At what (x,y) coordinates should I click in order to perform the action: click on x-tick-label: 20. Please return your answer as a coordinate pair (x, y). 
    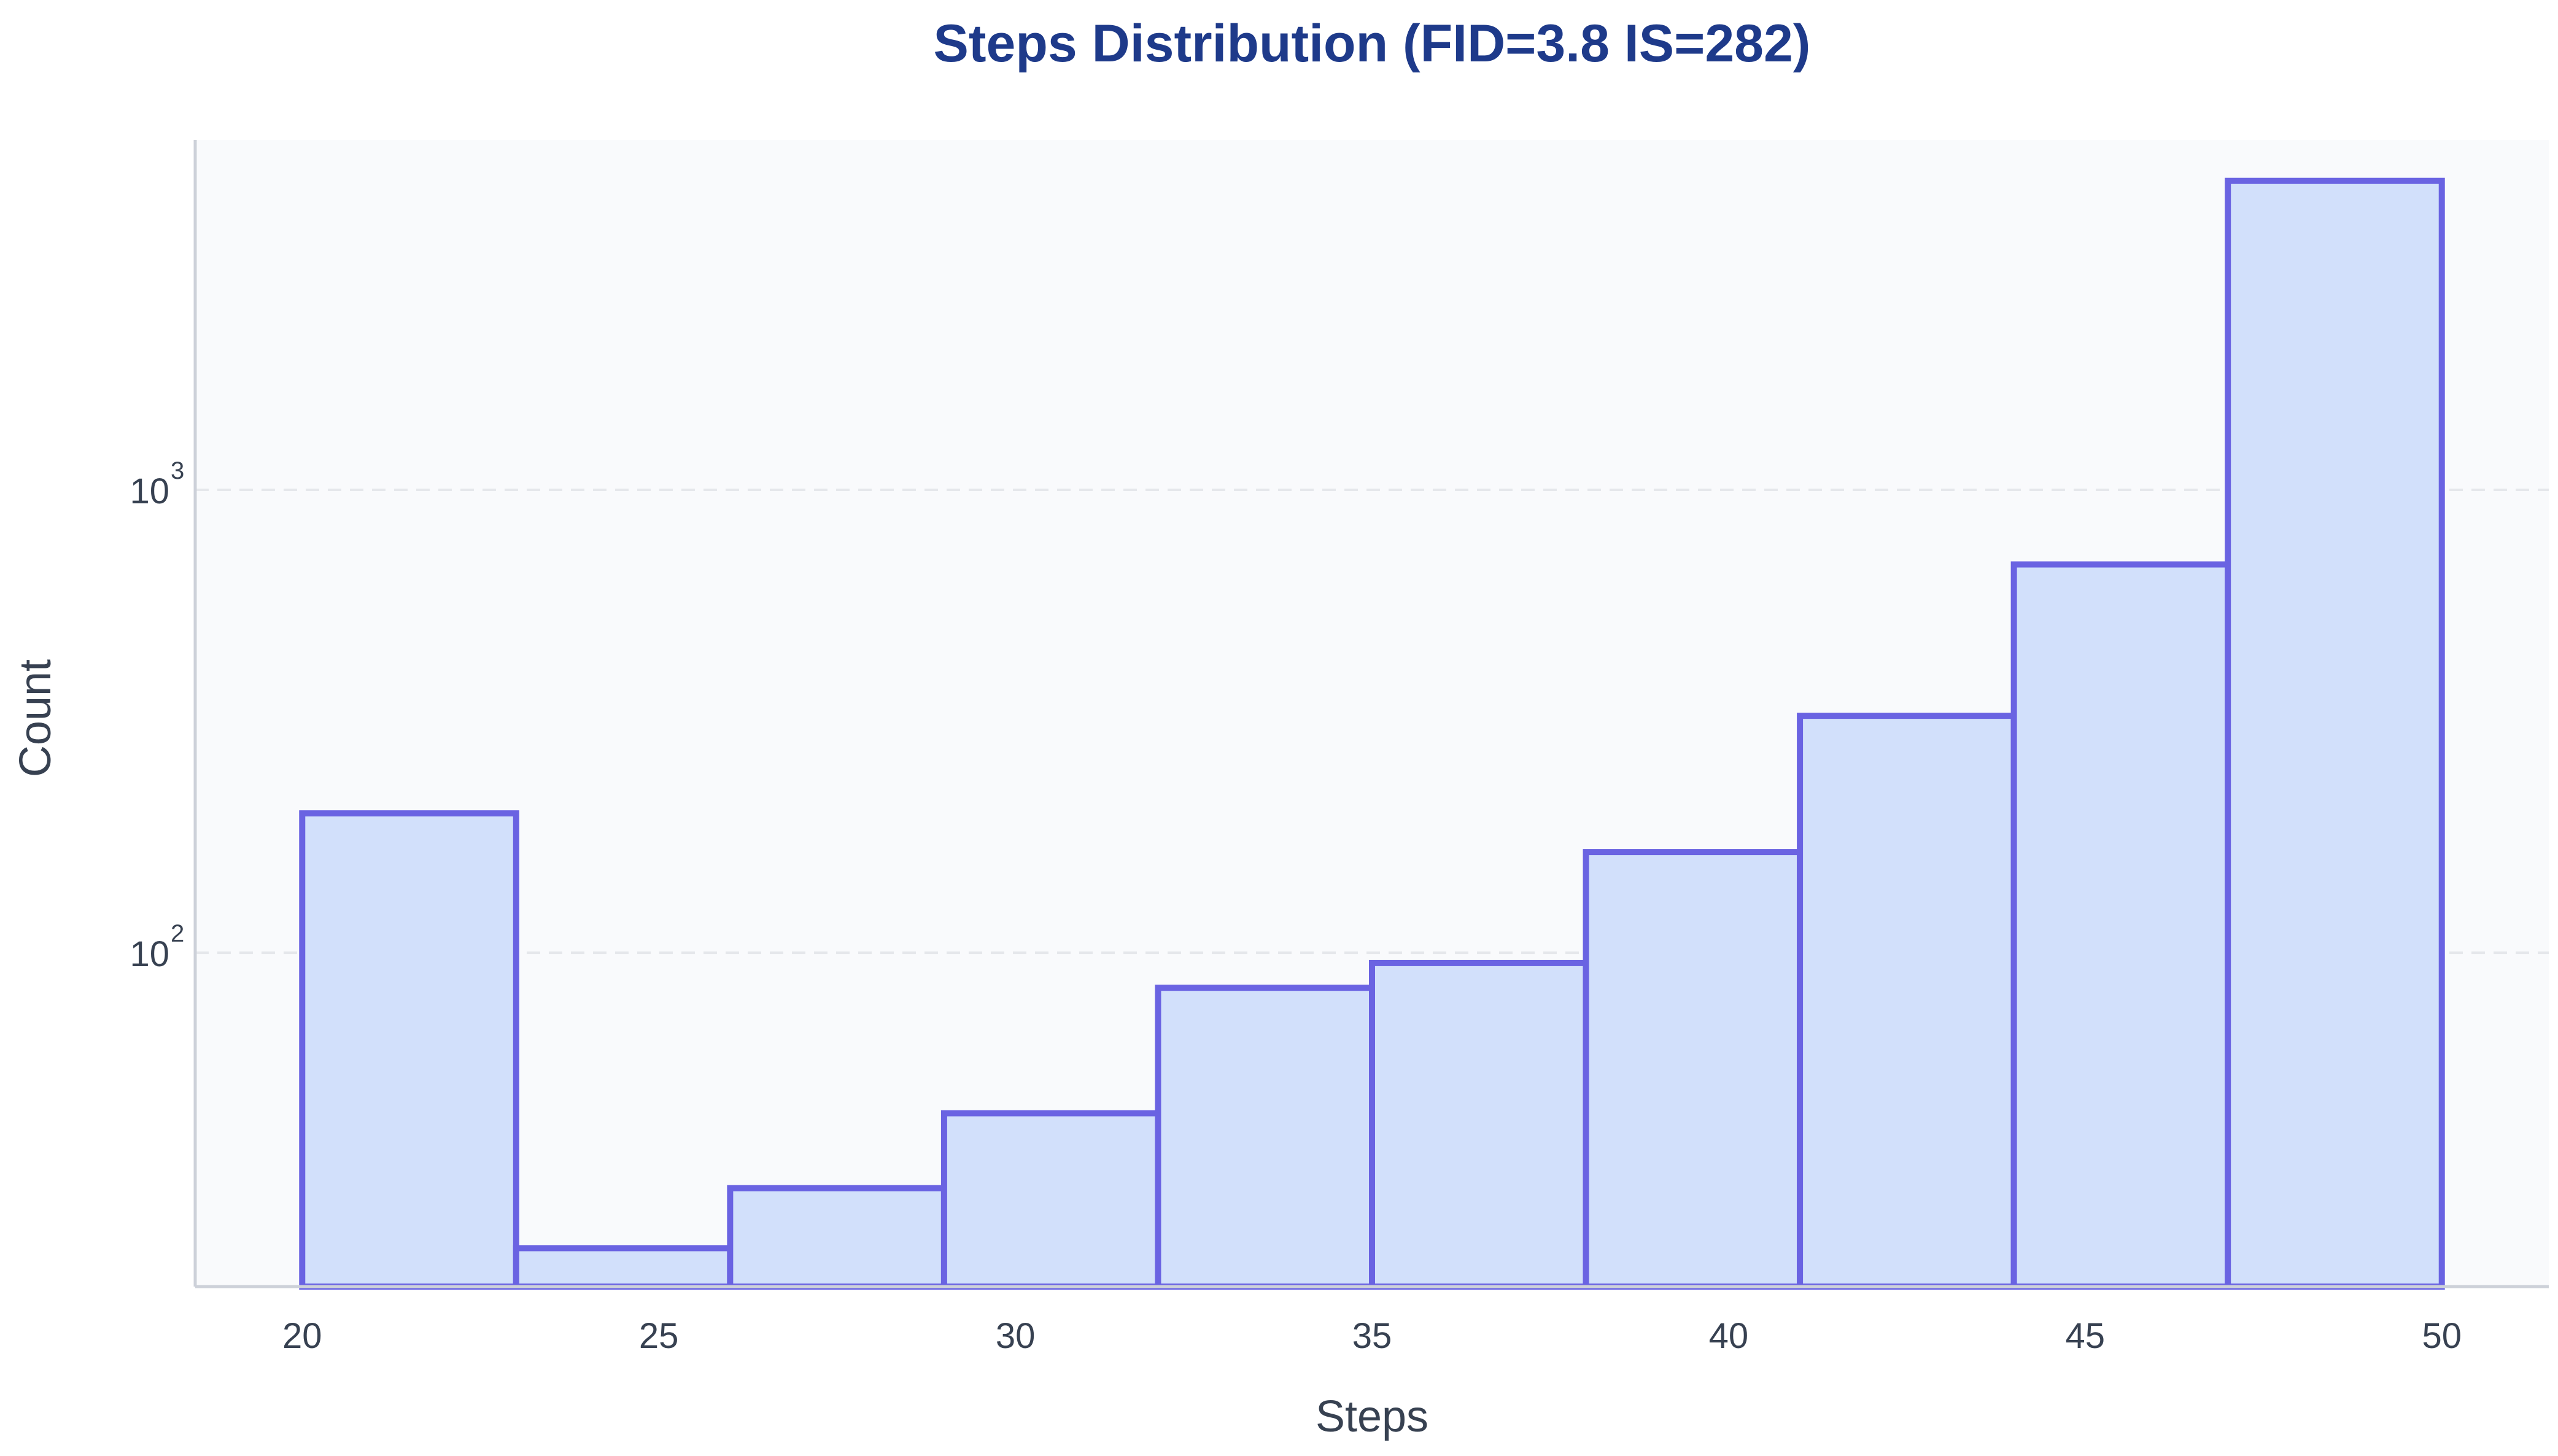
    Looking at the image, I should click on (302, 1336).